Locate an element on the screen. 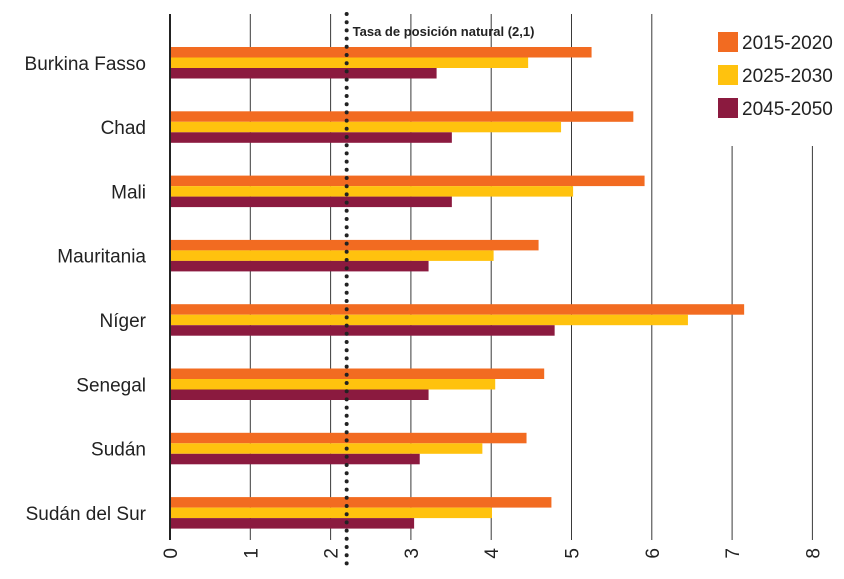  bar-sudán-del-sur-2045-2050 is located at coordinates (292, 523).